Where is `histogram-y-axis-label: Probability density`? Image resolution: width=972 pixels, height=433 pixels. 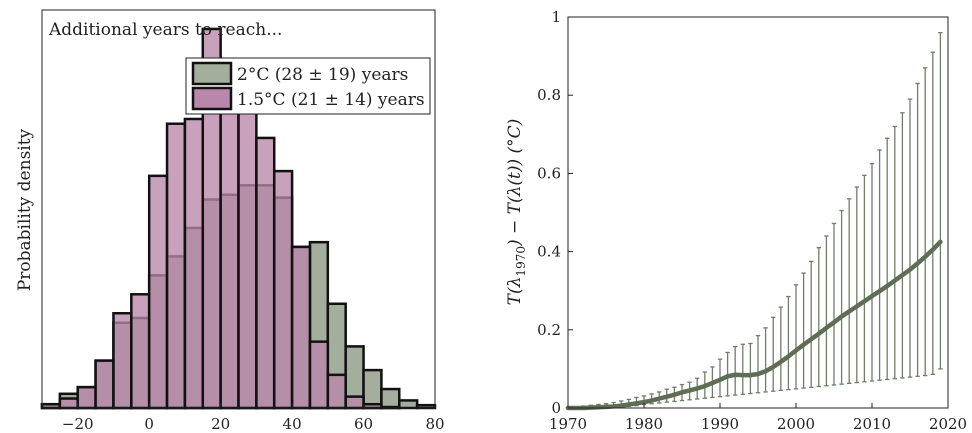
histogram-y-axis-label: Probability density is located at coordinates (25, 209).